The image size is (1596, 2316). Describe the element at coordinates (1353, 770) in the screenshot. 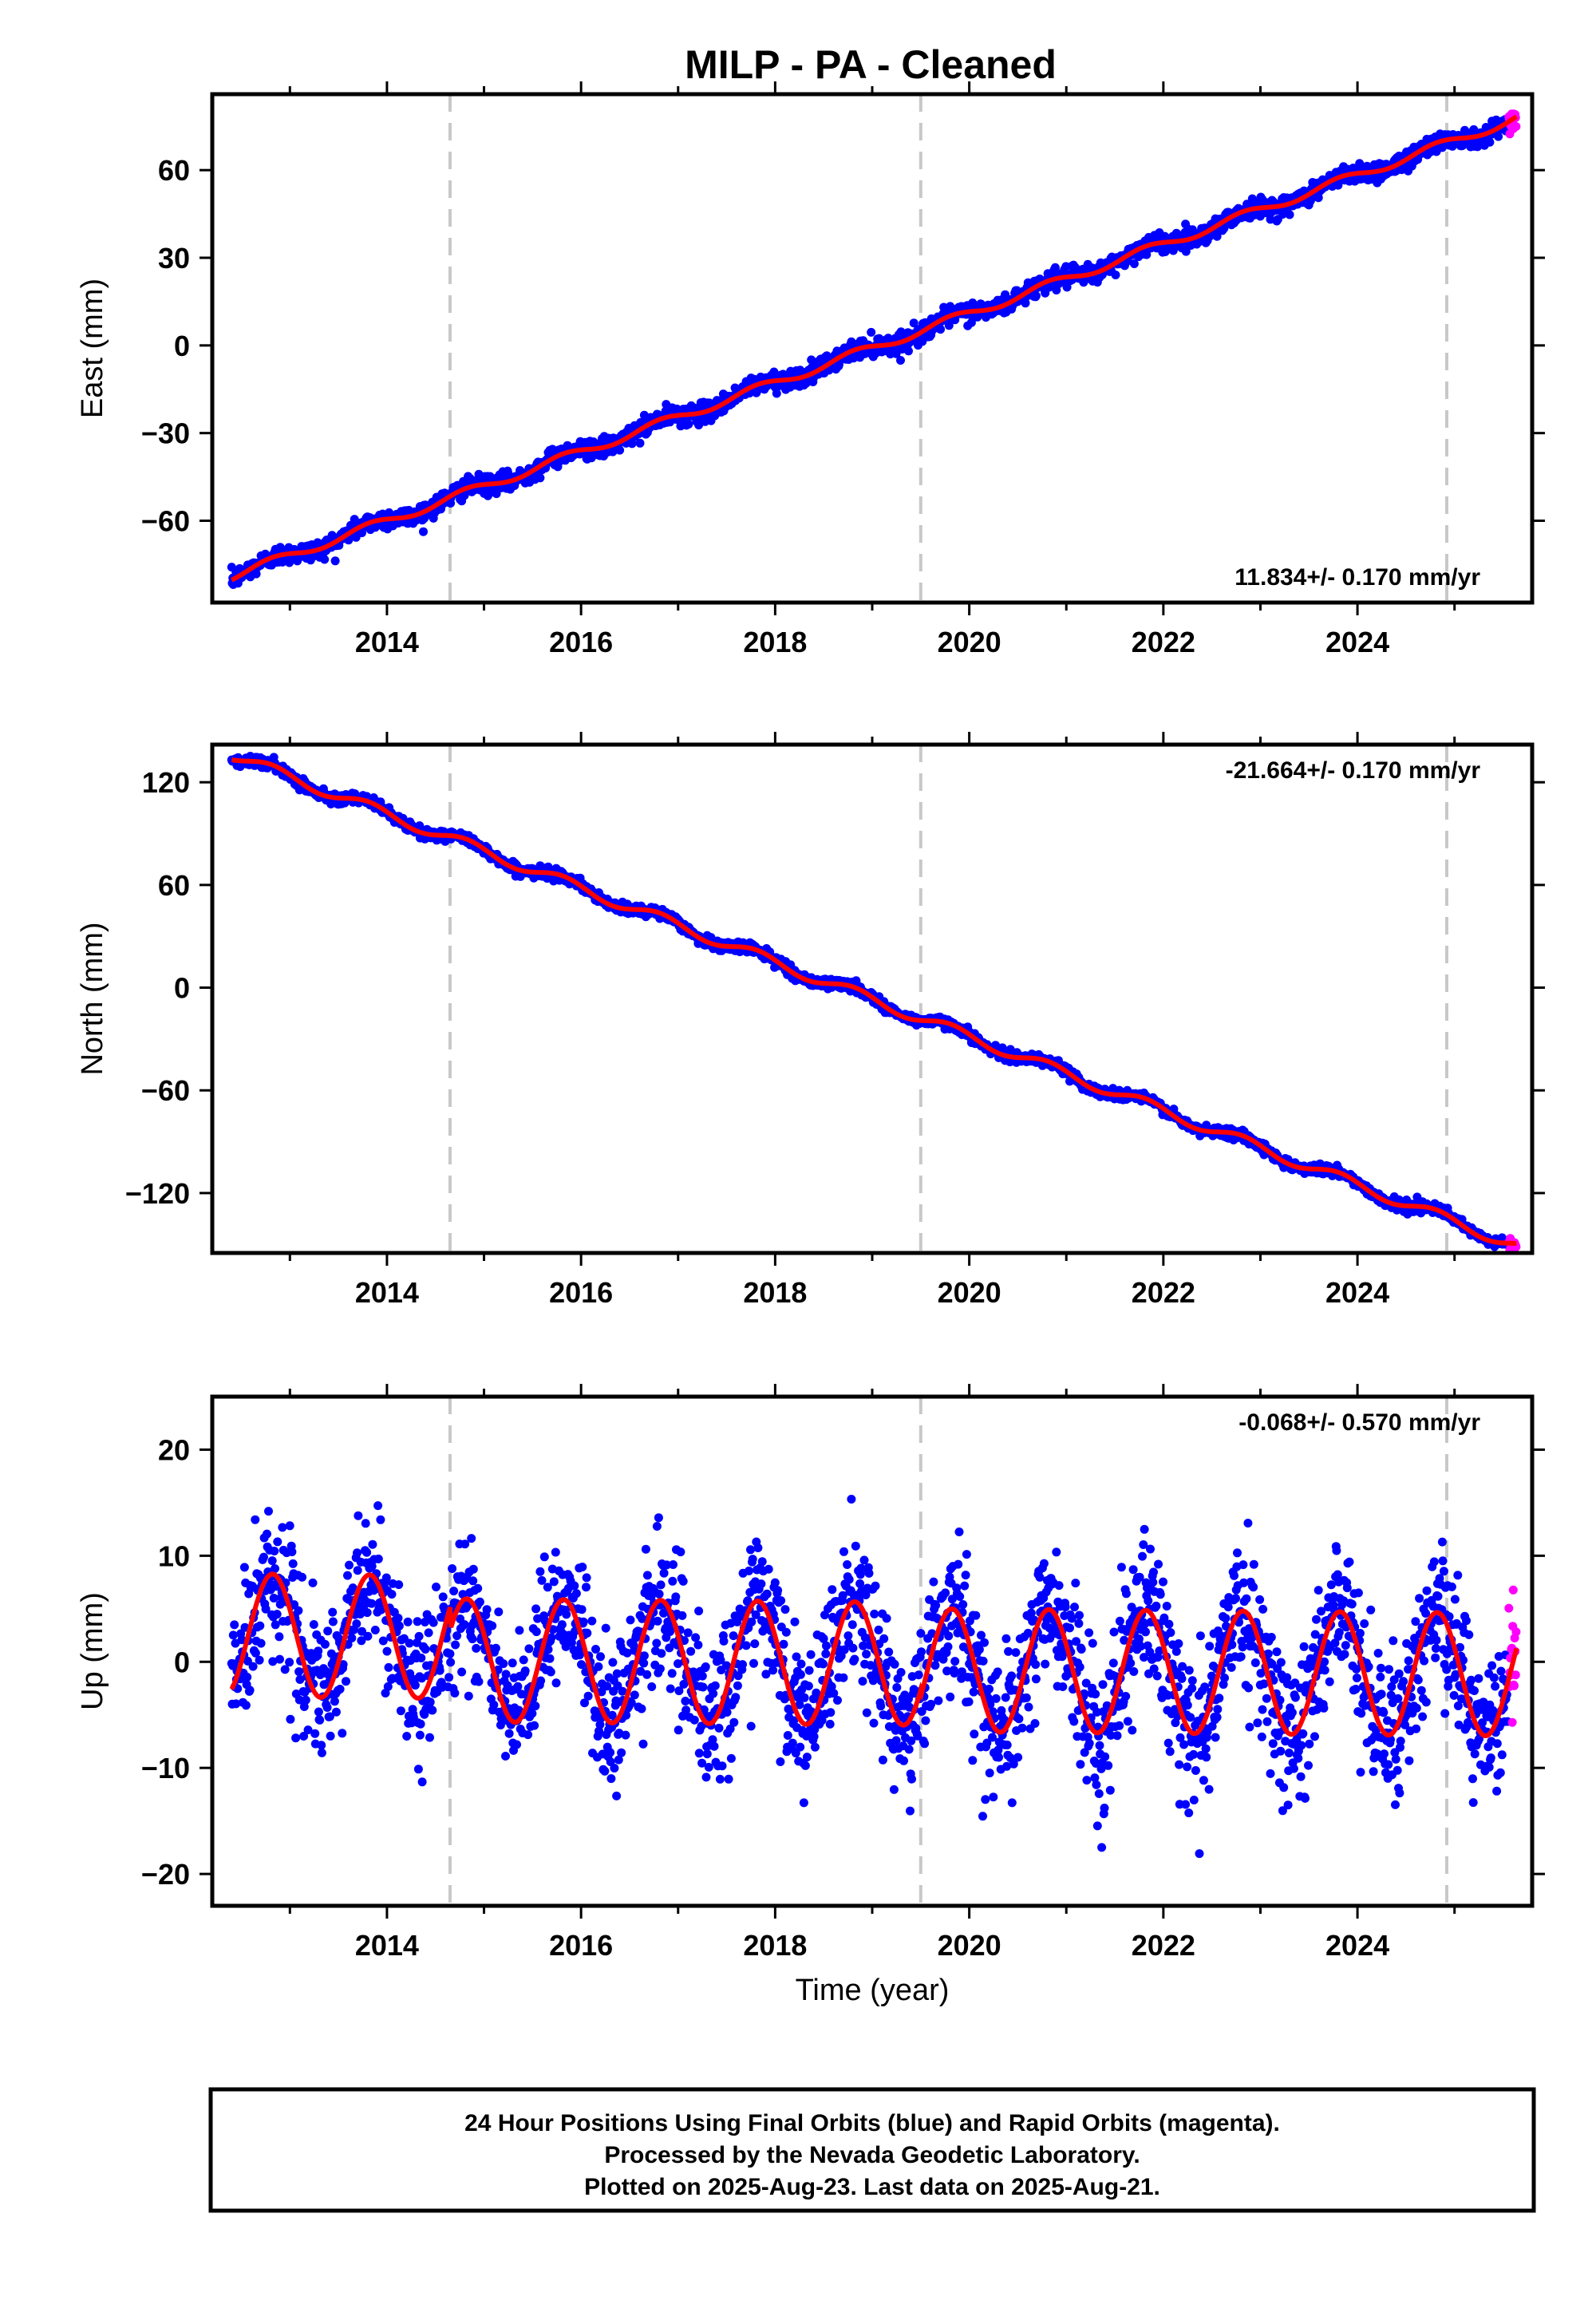

I see `velocity-rate-label: -21.664+/- 0.170 mm/yr` at that location.